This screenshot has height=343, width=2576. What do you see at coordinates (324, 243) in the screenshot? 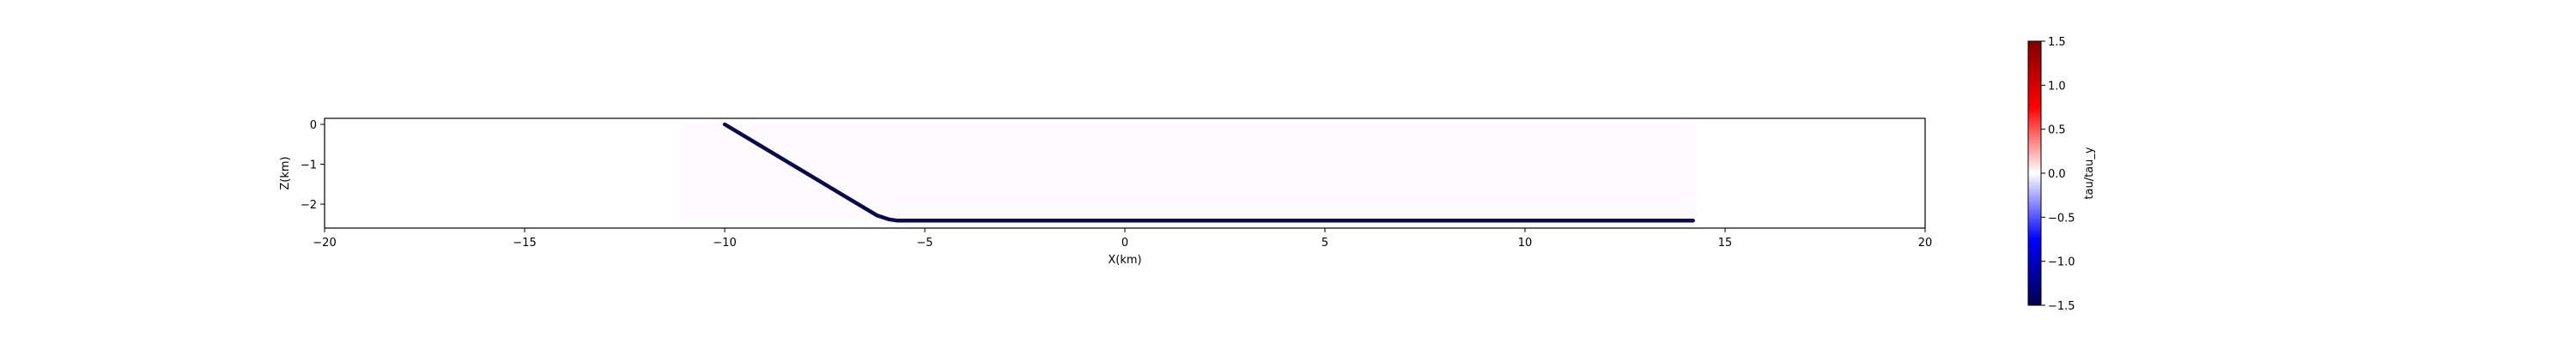
I see `x-tick-label: −20` at bounding box center [324, 243].